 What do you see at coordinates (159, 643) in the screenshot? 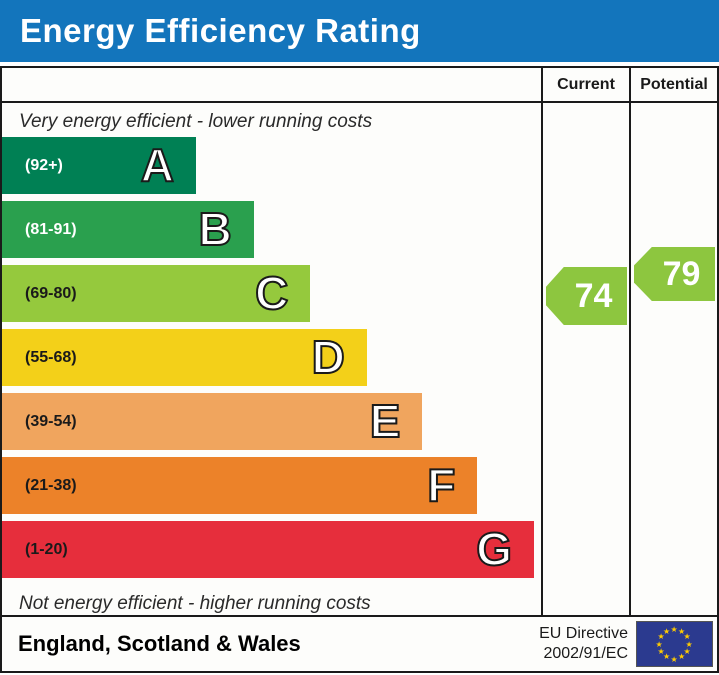
I see `footer-region-label: England, Scotland & Wales` at bounding box center [159, 643].